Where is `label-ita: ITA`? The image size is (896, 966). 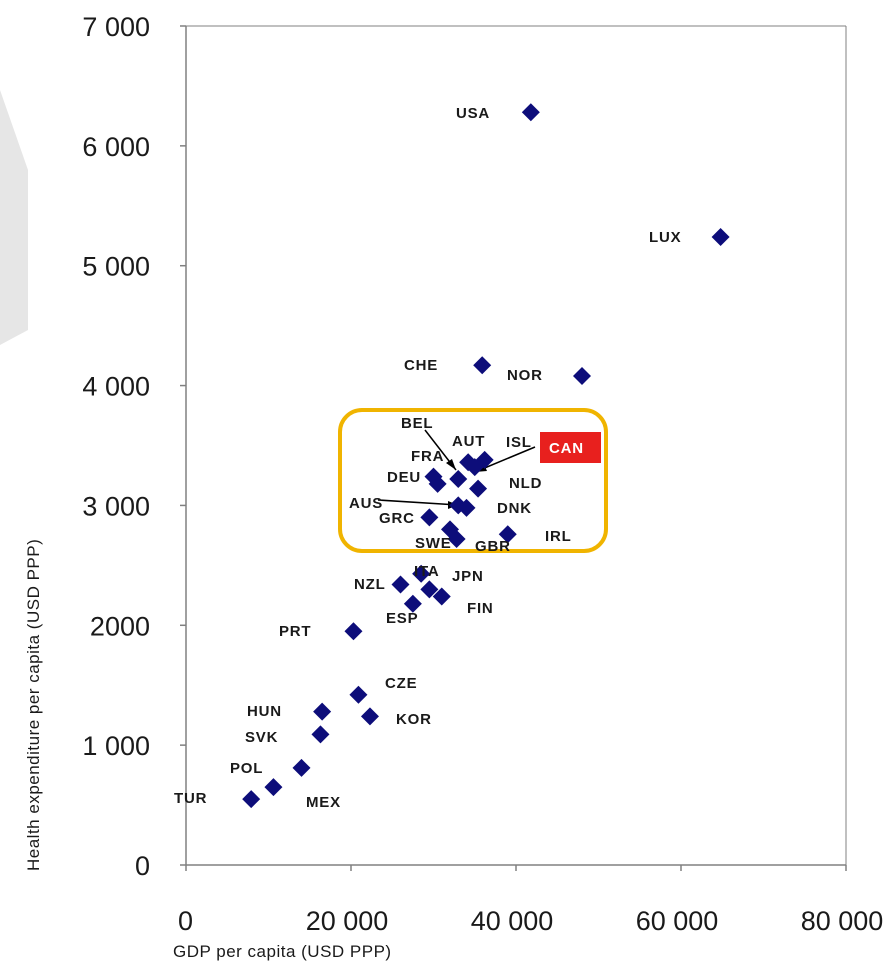
label-ita: ITA is located at coordinates (426, 571).